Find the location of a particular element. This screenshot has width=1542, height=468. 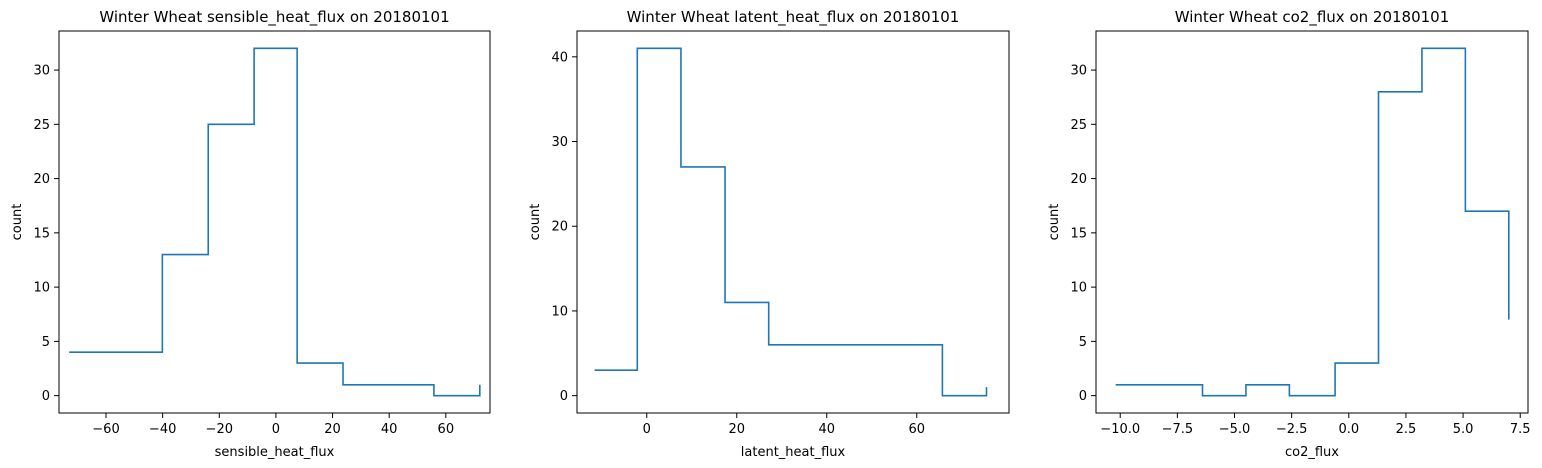

x-tick-label: −20 is located at coordinates (219, 429).